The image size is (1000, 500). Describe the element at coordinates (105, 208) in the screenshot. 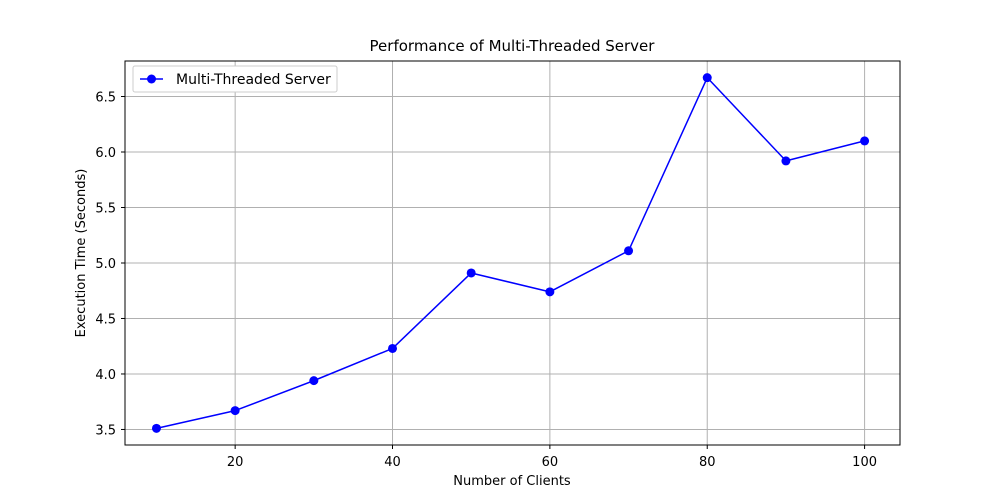

I see `y-tick-label: 5.5` at that location.